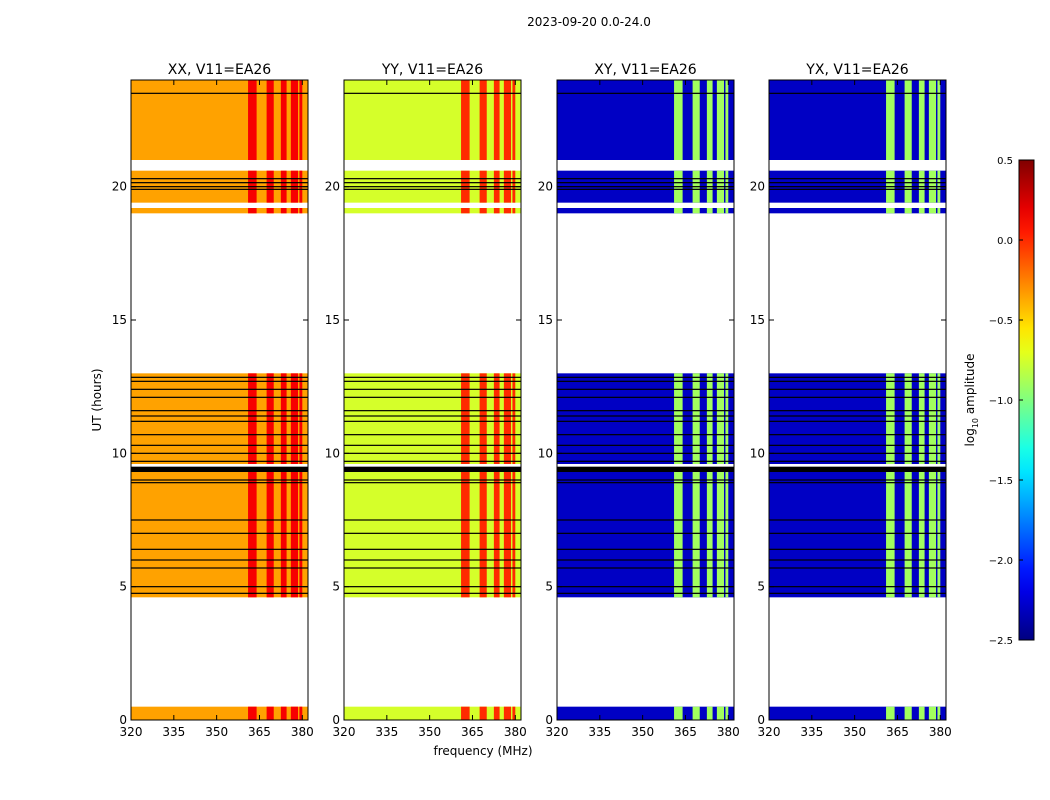 The width and height of the screenshot is (1050, 800). I want to click on panel-frame, so click(857, 400).